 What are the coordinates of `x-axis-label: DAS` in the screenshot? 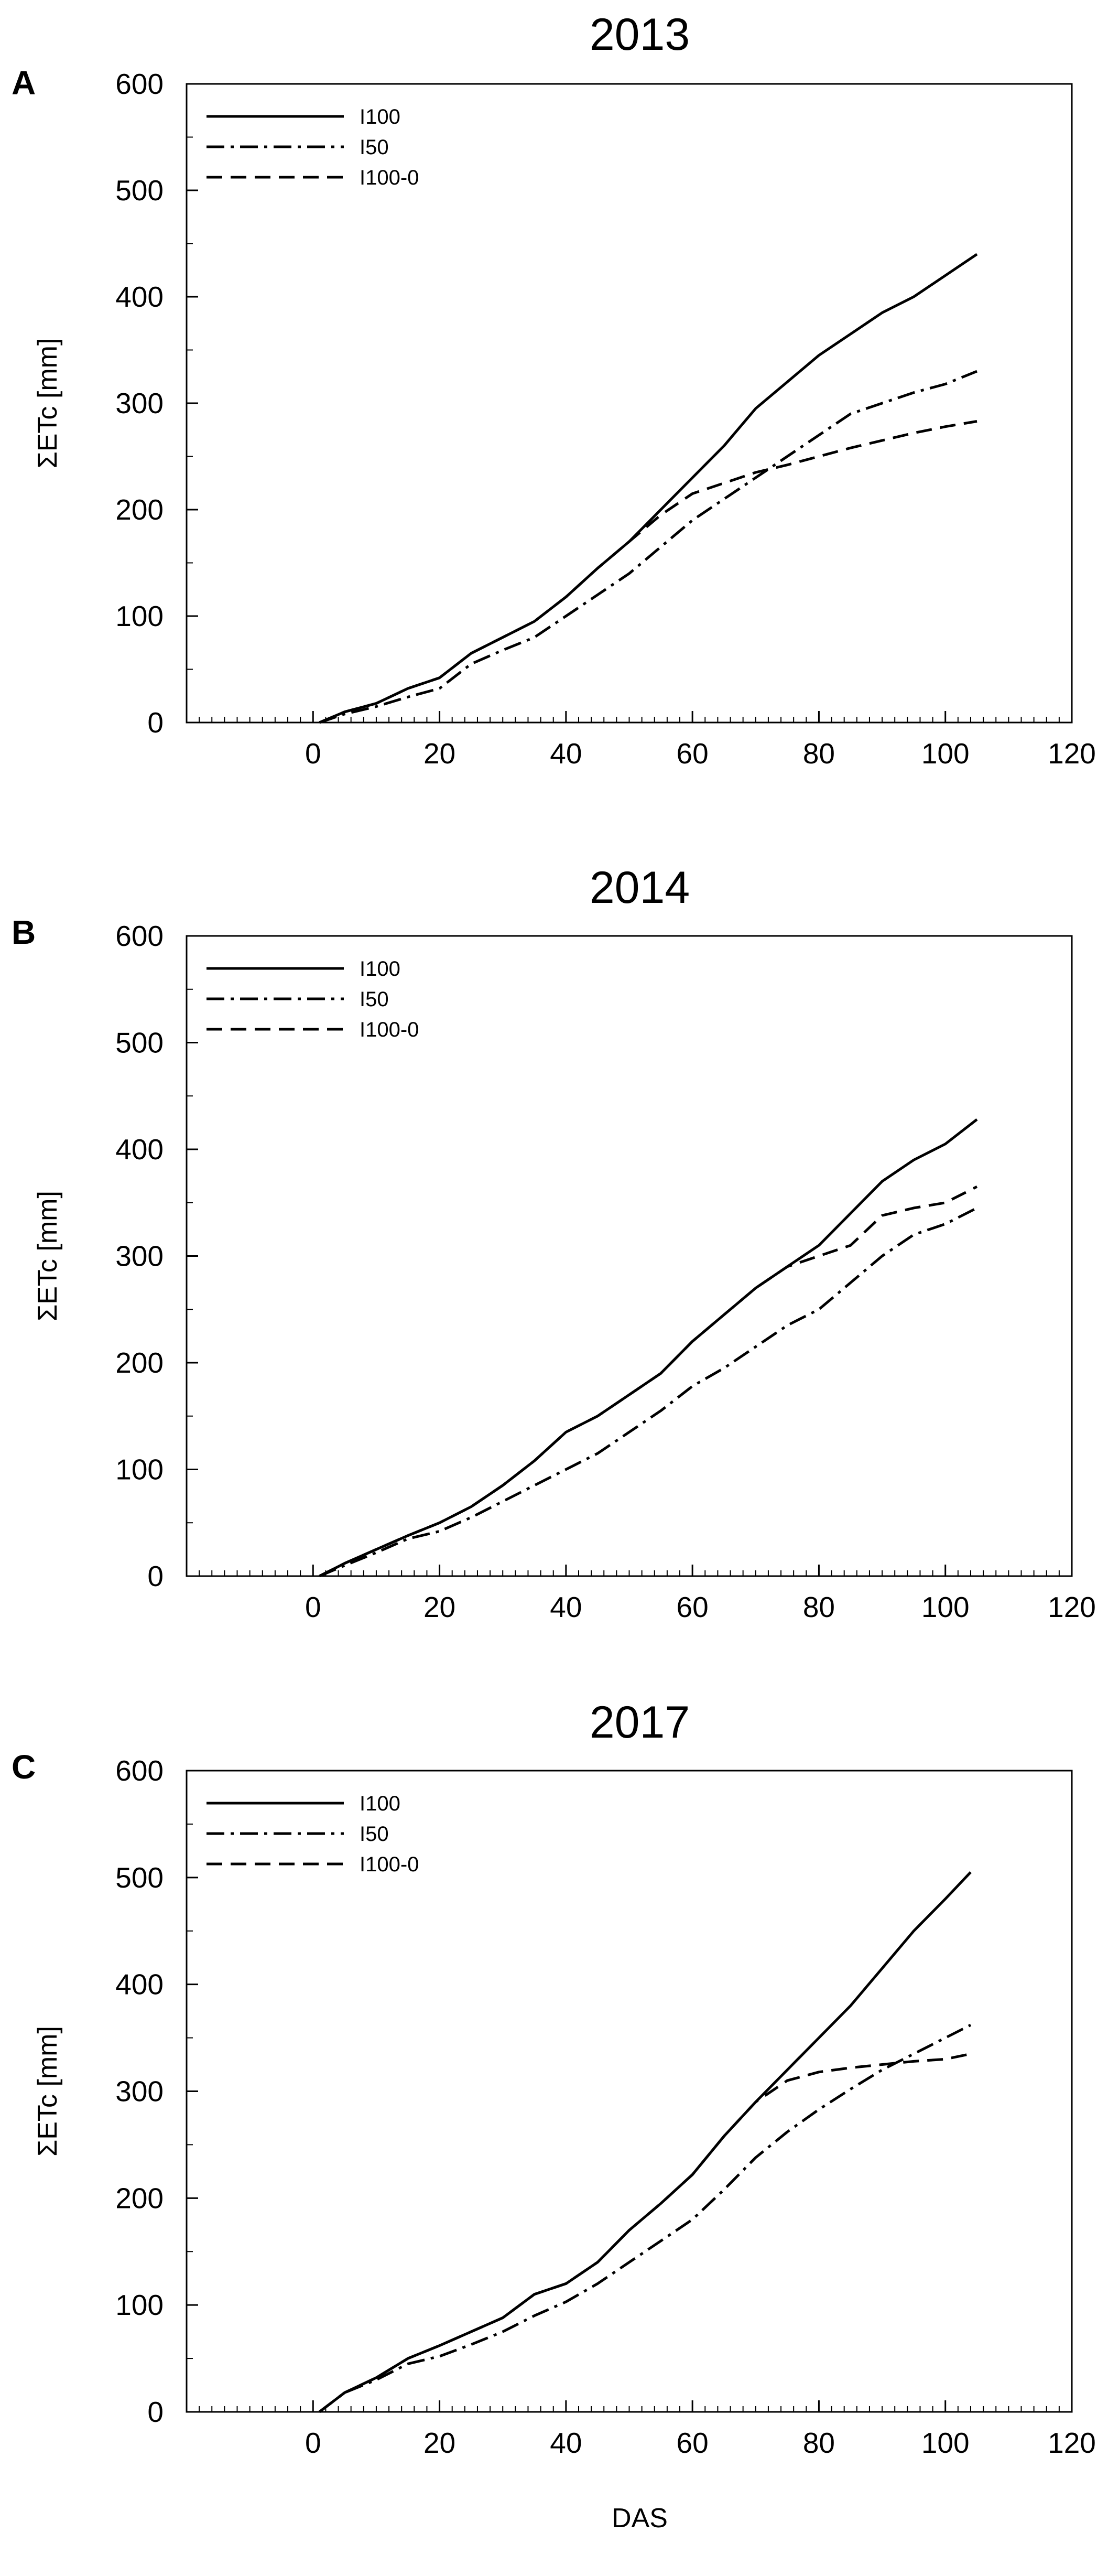 It's located at (640, 2518).